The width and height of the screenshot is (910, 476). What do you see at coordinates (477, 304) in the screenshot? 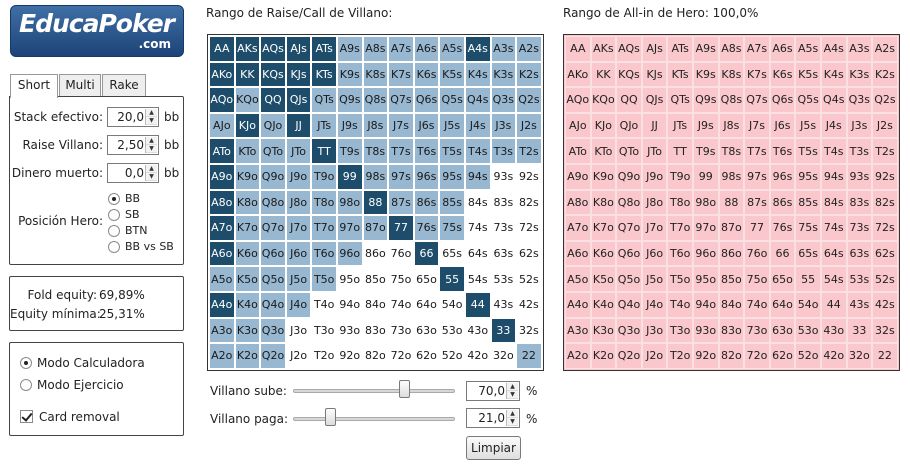
I see `villain-hand-cell: 44` at bounding box center [477, 304].